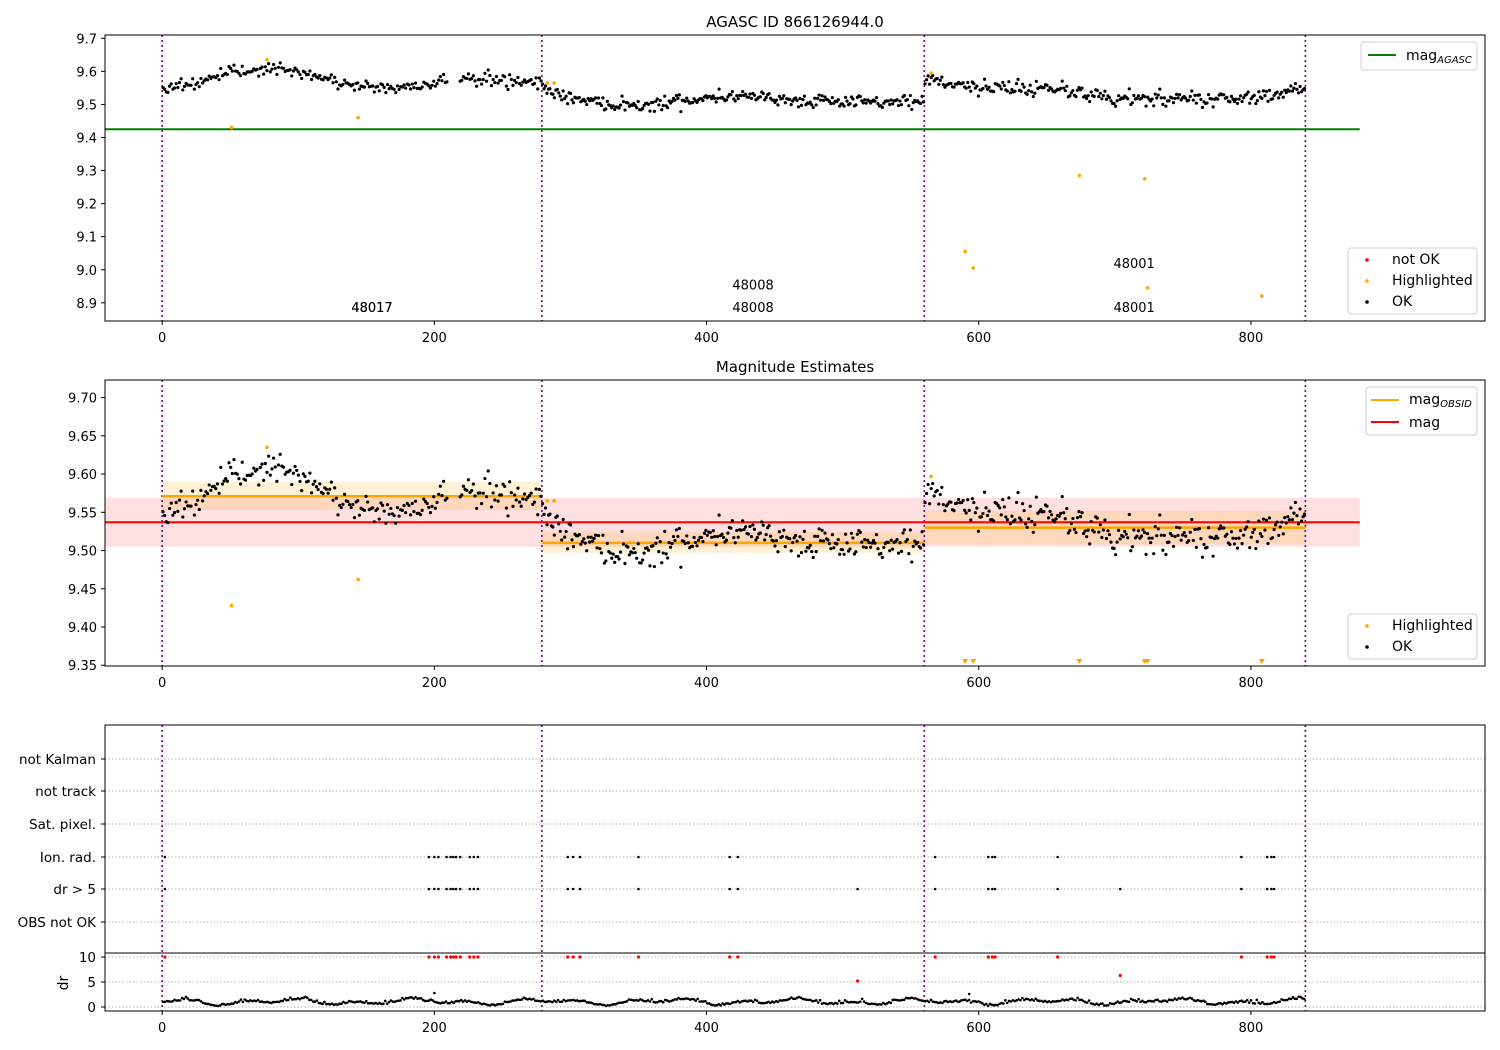 The height and width of the screenshot is (1050, 1500). I want to click on flag-label: Sat. pixel., so click(62, 825).